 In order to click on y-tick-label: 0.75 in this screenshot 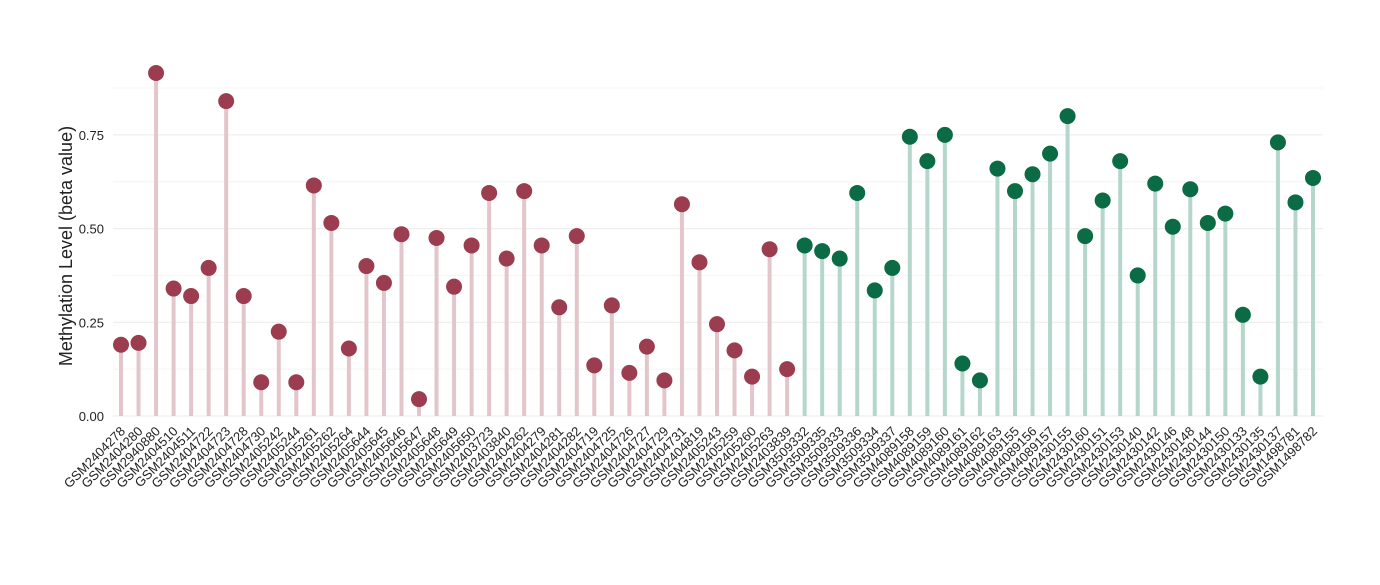, I will do `click(91, 135)`.